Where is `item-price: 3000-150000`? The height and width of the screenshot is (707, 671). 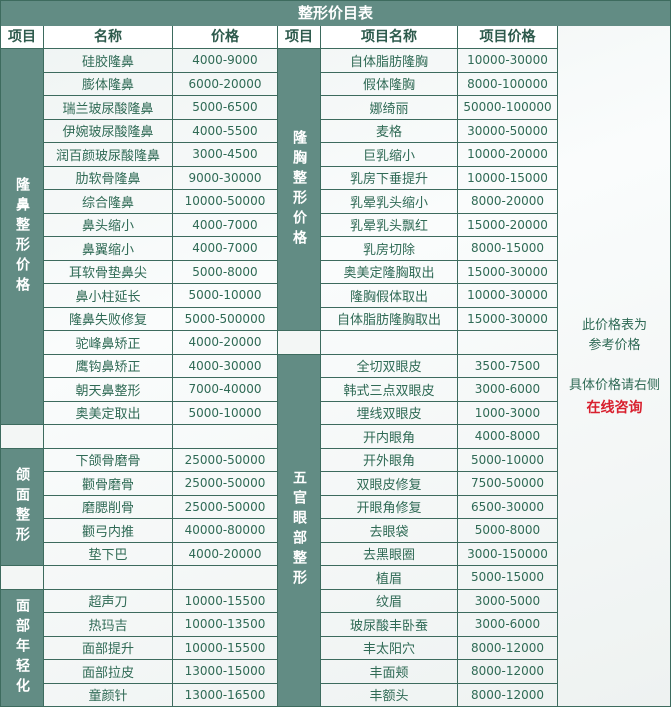
item-price: 3000-150000 is located at coordinates (508, 553).